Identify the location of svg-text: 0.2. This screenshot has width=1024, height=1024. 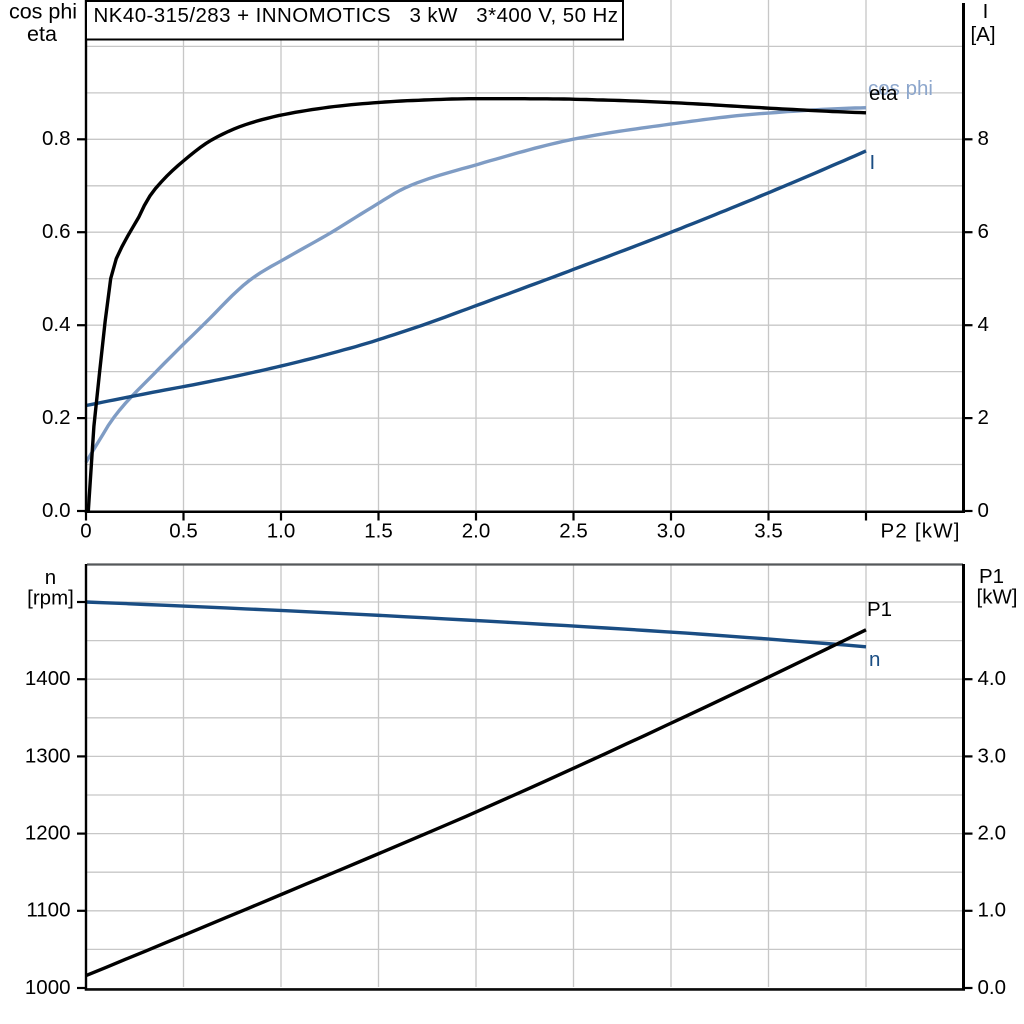
(56, 417).